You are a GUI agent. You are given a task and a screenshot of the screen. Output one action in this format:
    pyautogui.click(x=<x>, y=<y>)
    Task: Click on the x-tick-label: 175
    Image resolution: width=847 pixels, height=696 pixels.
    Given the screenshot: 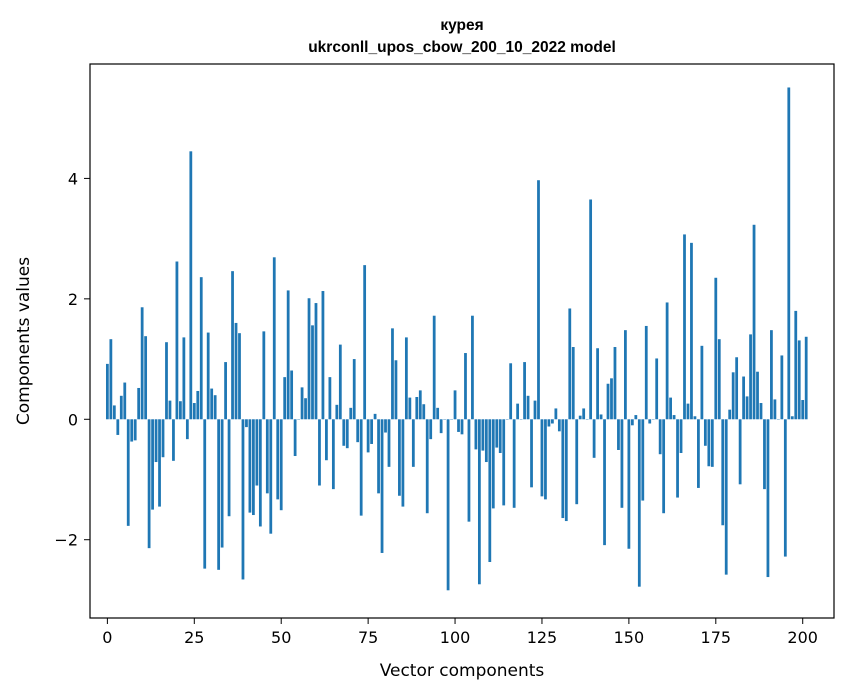 What is the action you would take?
    pyautogui.click(x=716, y=637)
    